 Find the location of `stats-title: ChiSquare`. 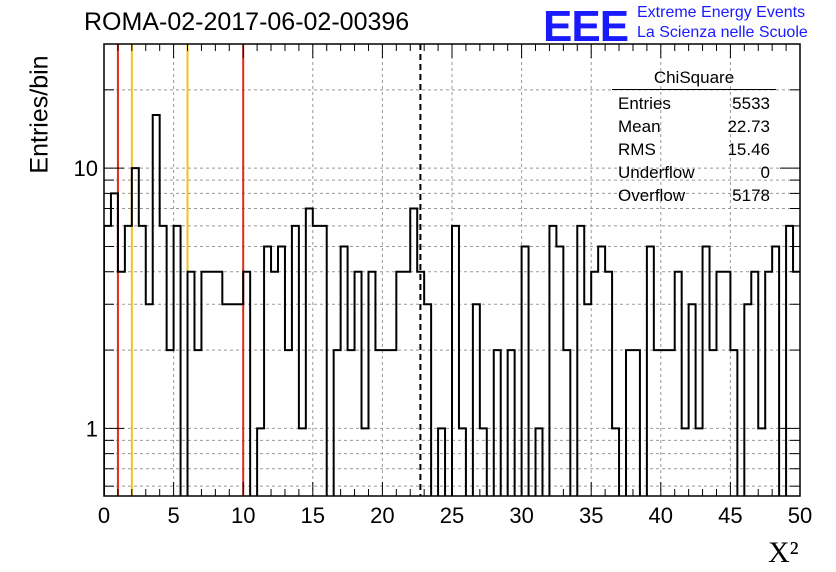

stats-title: ChiSquare is located at coordinates (694, 79).